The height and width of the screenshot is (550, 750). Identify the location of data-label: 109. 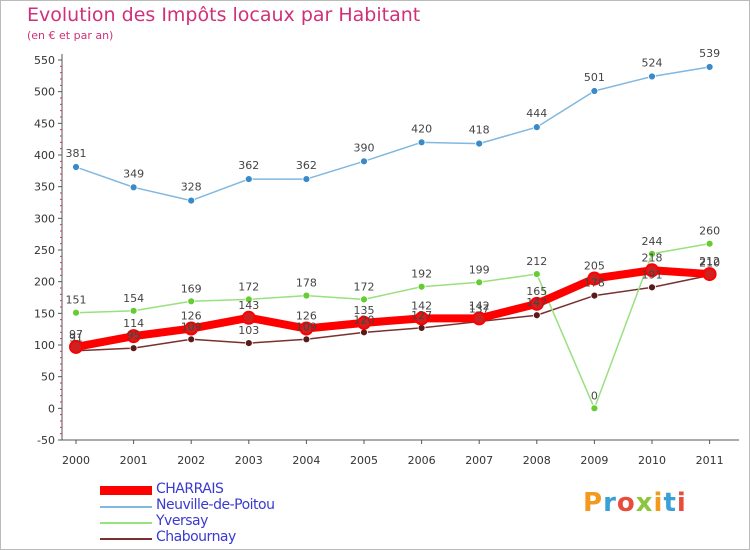
(191, 326).